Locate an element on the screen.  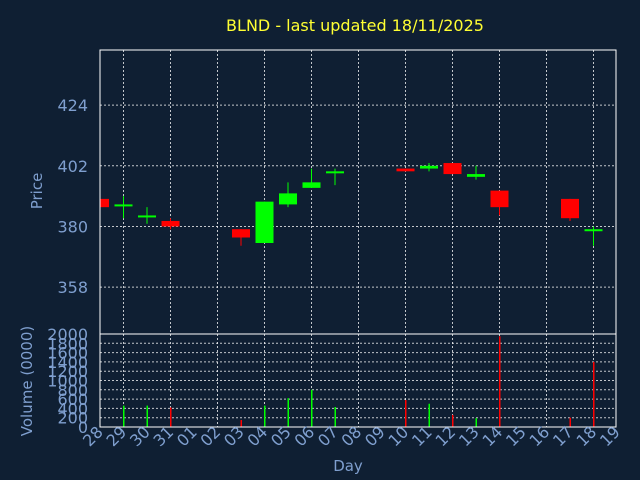
volume-tick-label: 1600 is located at coordinates (67, 353).